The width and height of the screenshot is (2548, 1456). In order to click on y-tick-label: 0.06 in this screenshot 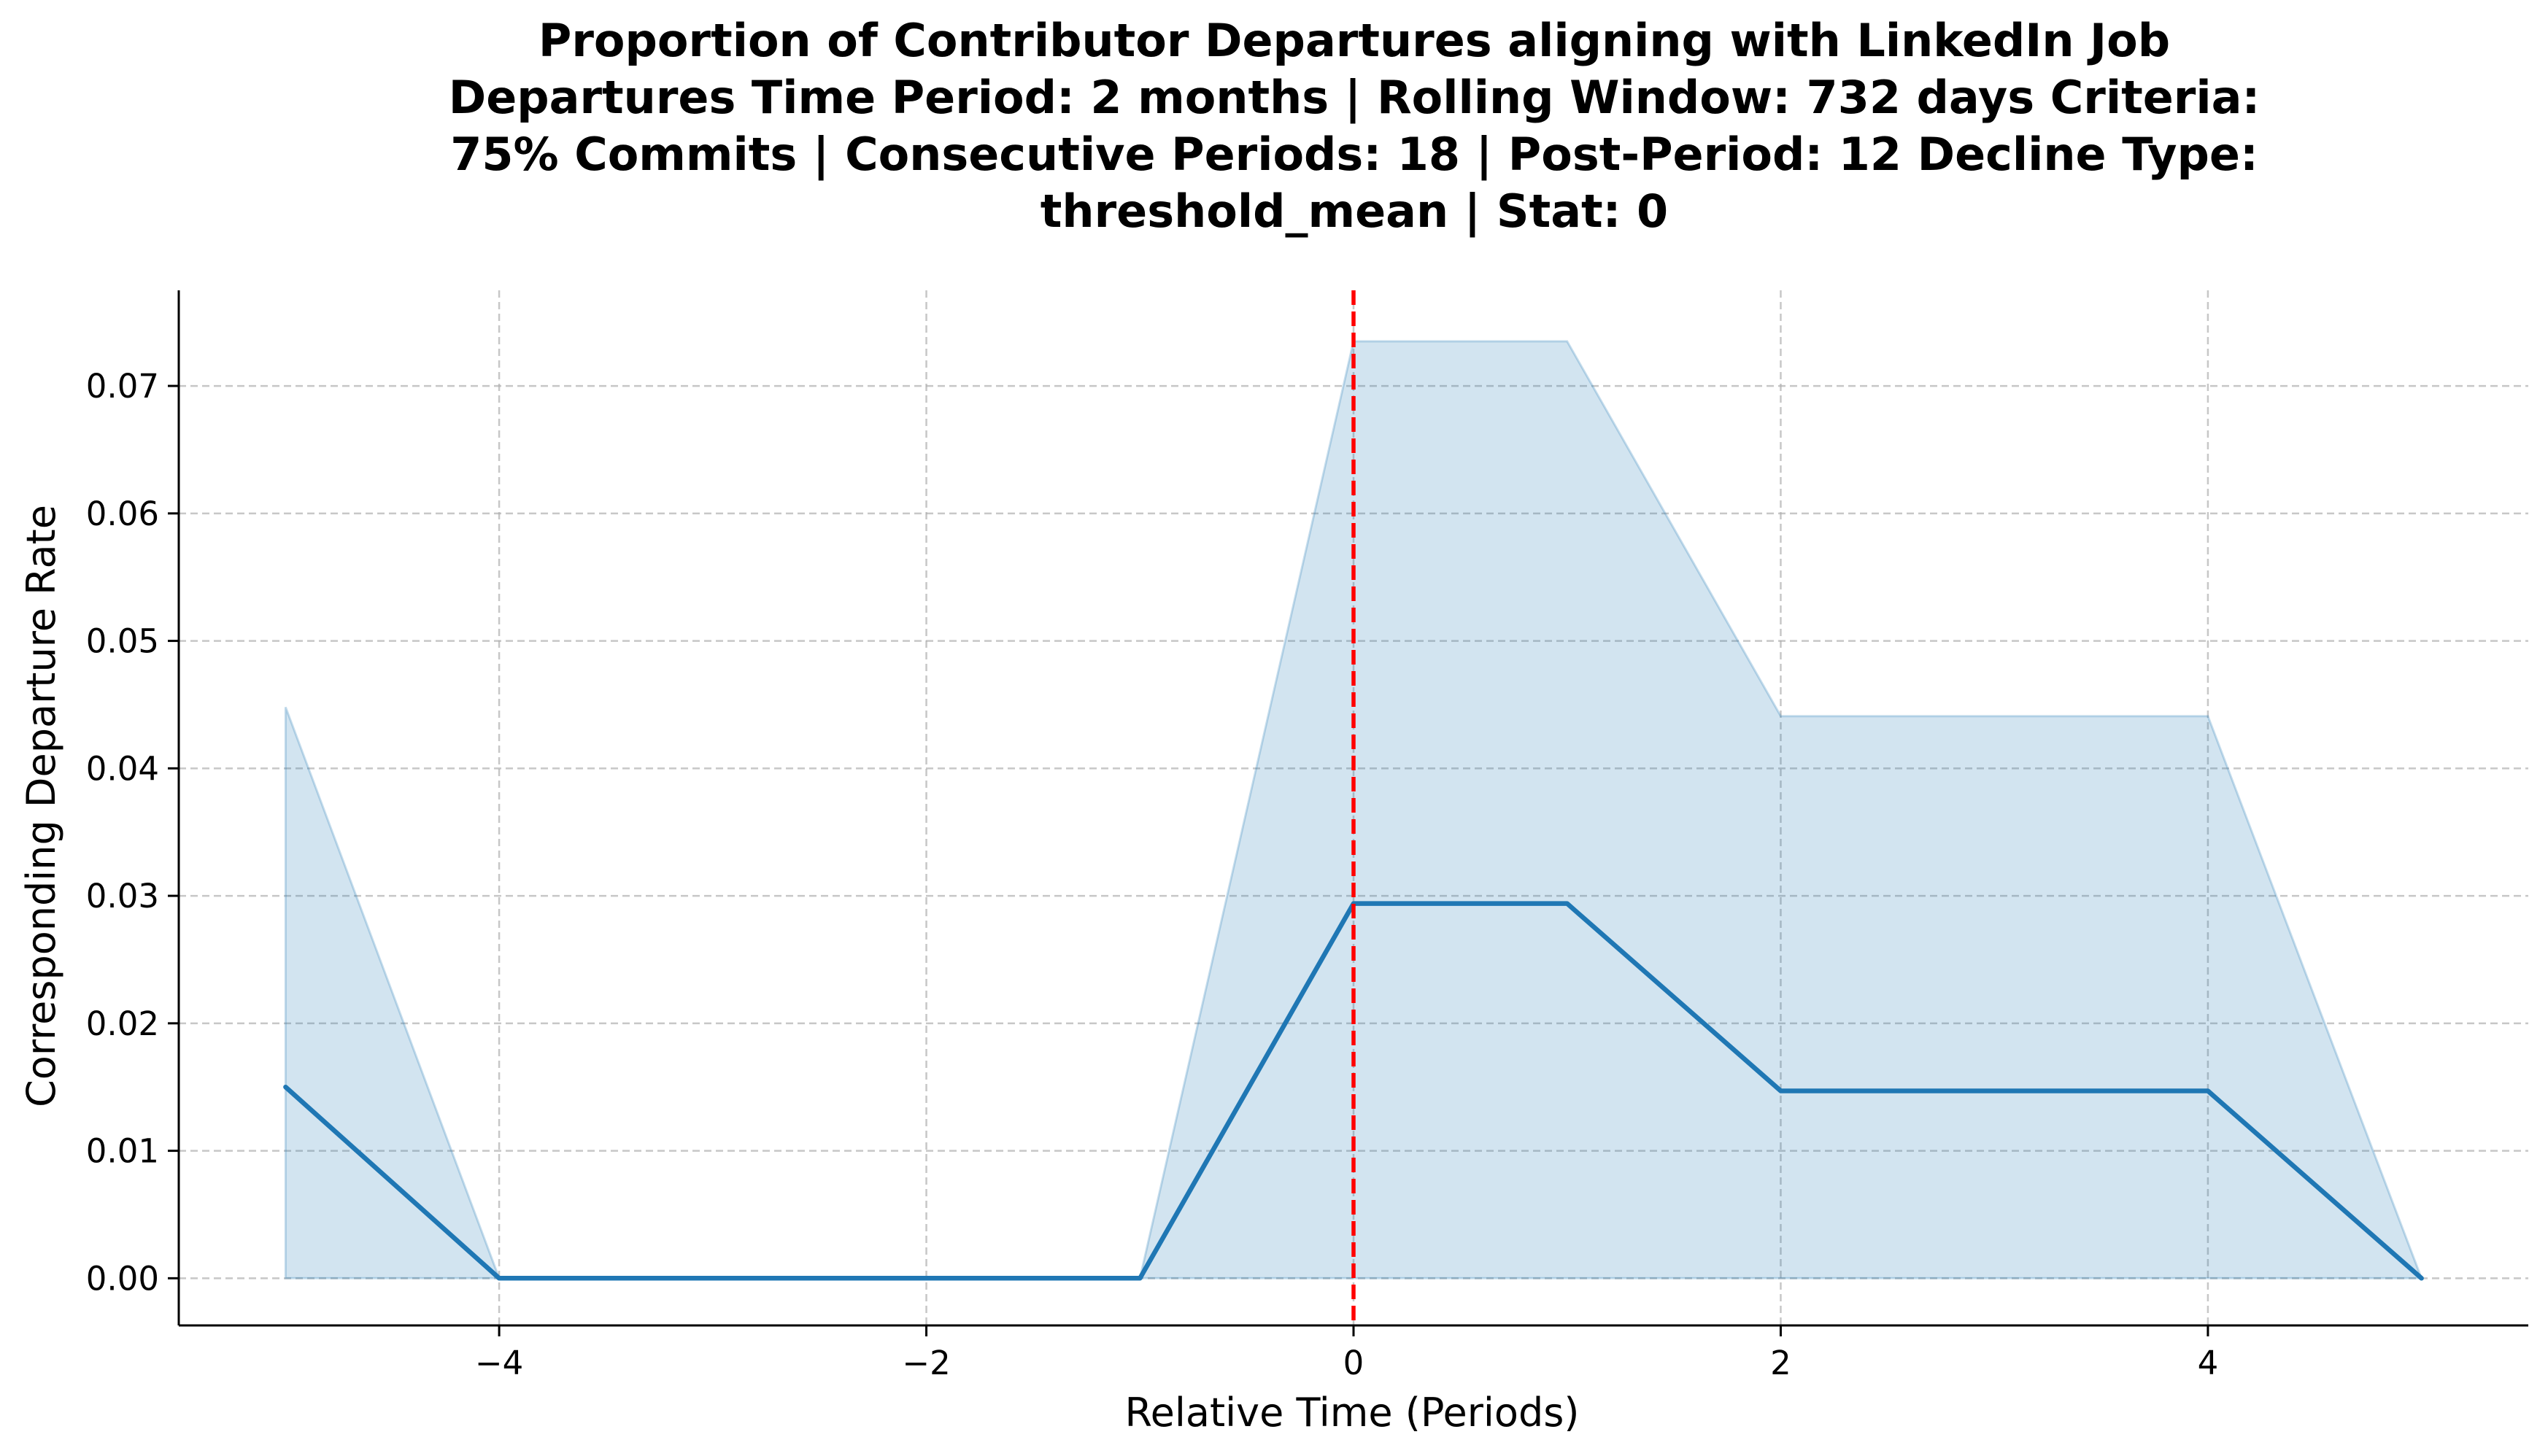, I will do `click(122, 514)`.